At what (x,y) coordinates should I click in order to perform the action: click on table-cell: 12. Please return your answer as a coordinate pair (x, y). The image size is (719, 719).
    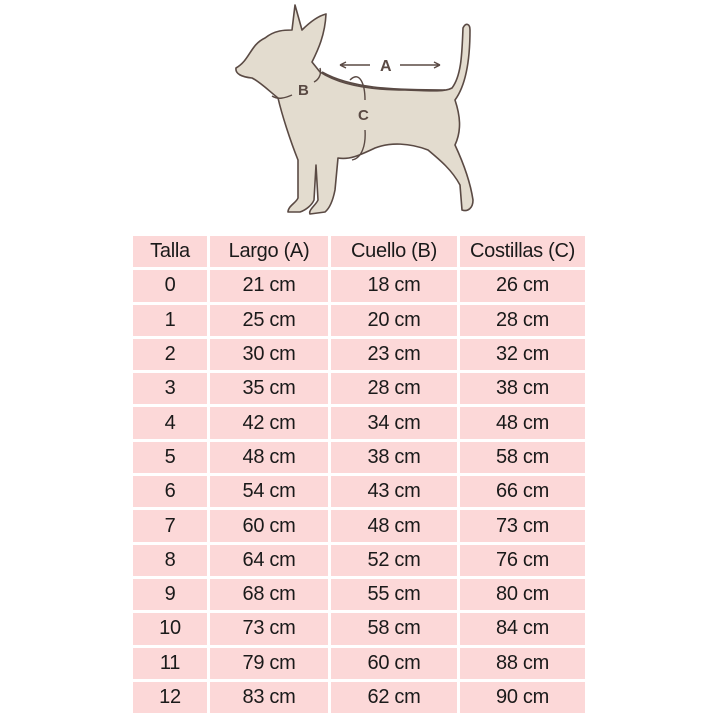
    Looking at the image, I should click on (170, 697).